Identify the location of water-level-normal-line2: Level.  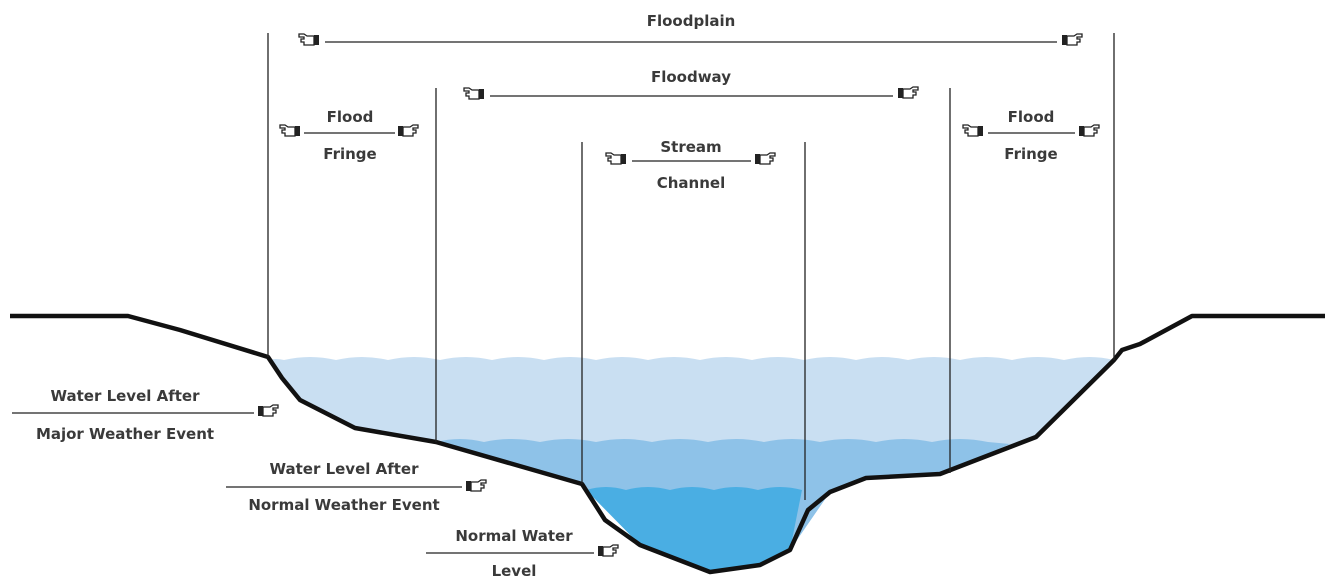
(514, 570).